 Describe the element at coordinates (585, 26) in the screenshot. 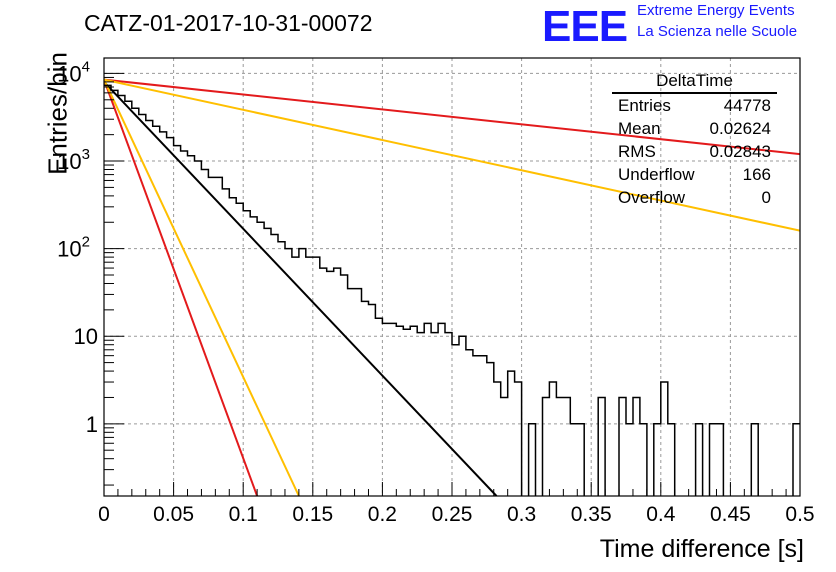

I see `eee-logo: EEE` at that location.